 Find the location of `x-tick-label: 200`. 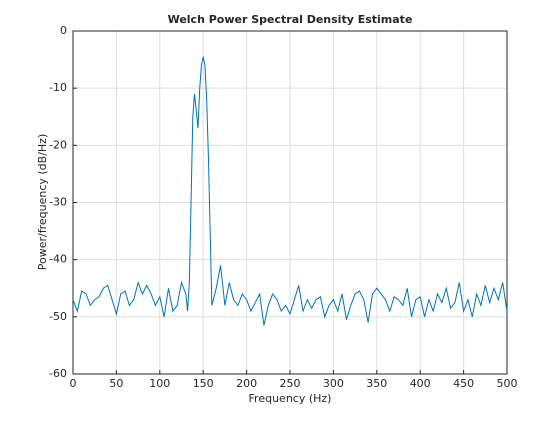

x-tick-label: 200 is located at coordinates (246, 383).